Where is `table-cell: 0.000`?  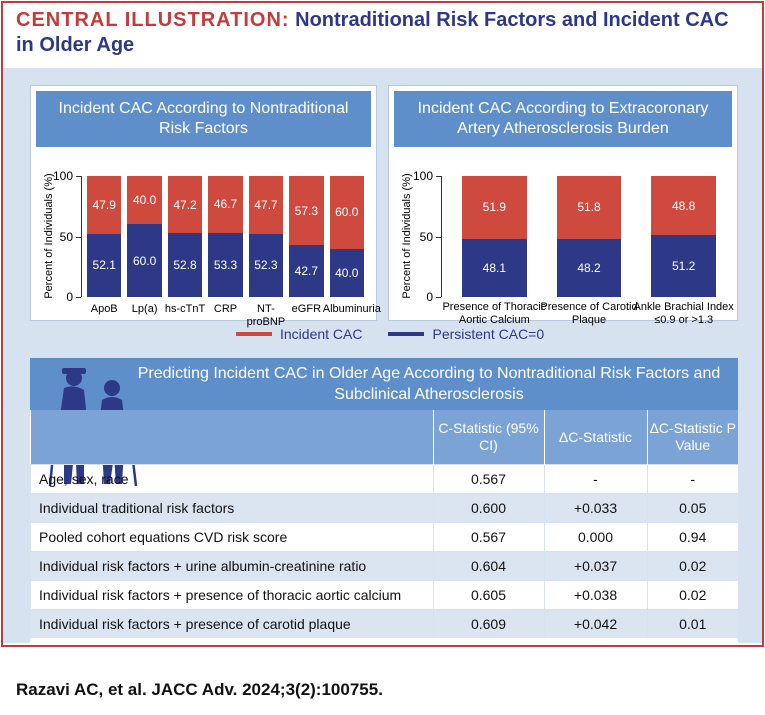
table-cell: 0.000 is located at coordinates (595, 537).